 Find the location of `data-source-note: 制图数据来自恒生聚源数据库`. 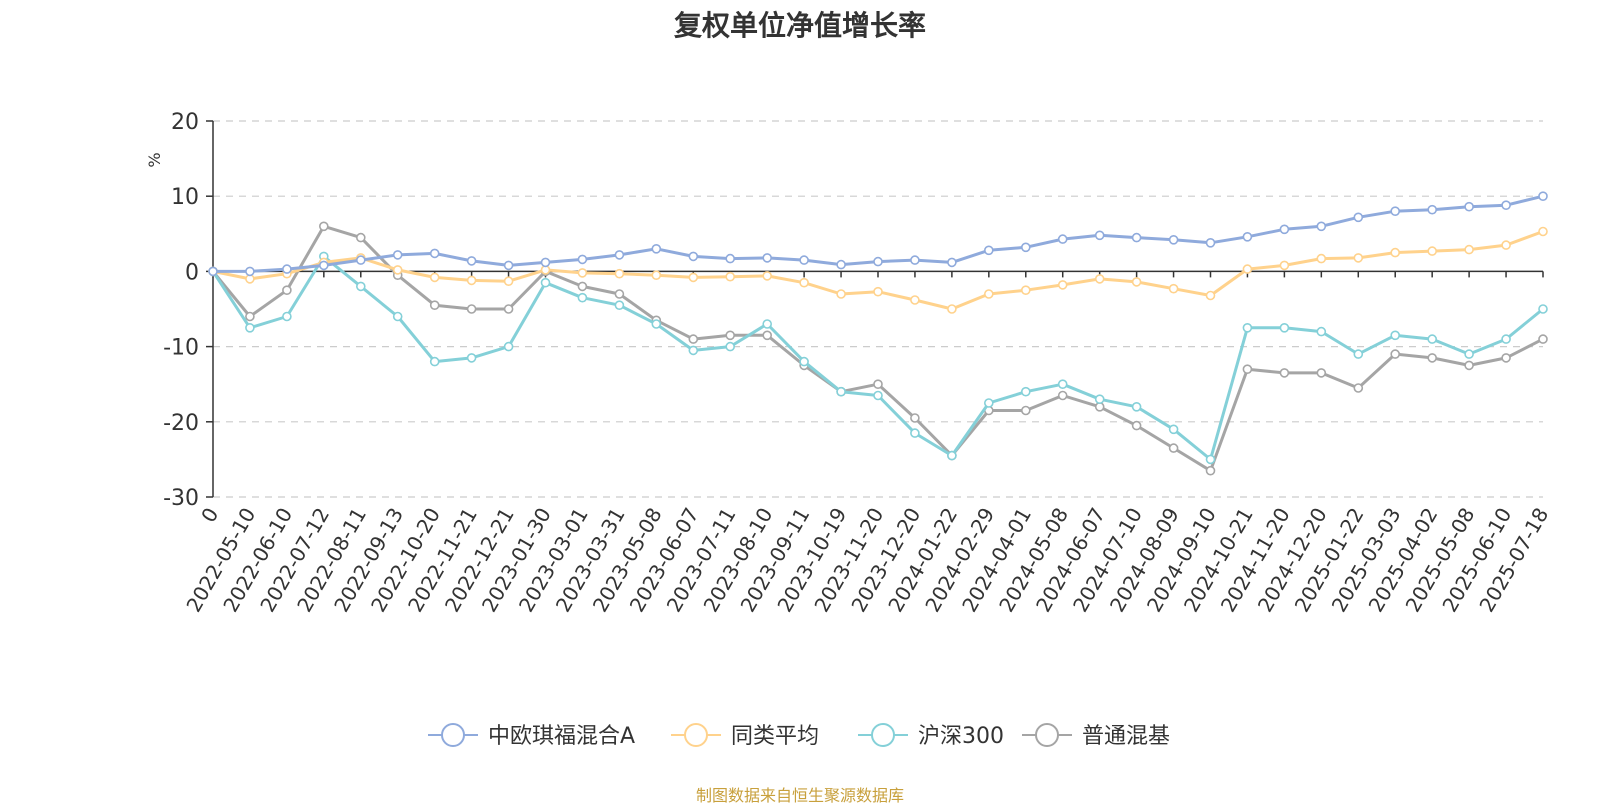

data-source-note: 制图数据来自恒生聚源数据库 is located at coordinates (799, 795).